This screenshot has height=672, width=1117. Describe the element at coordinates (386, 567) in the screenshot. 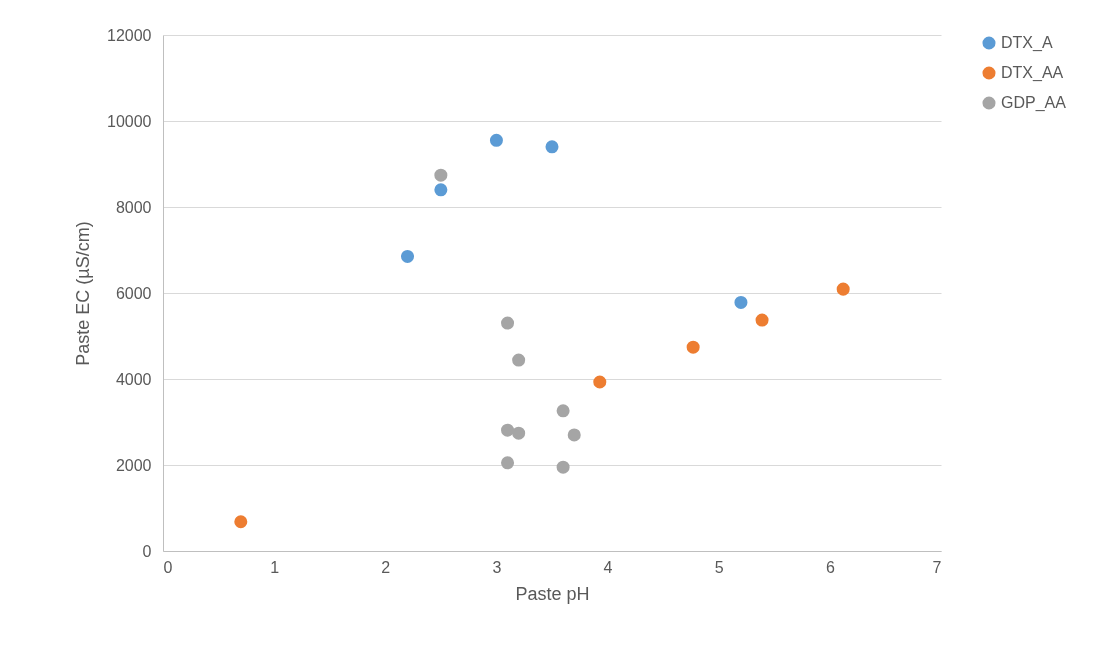

I see `x-tick-label: 2` at that location.